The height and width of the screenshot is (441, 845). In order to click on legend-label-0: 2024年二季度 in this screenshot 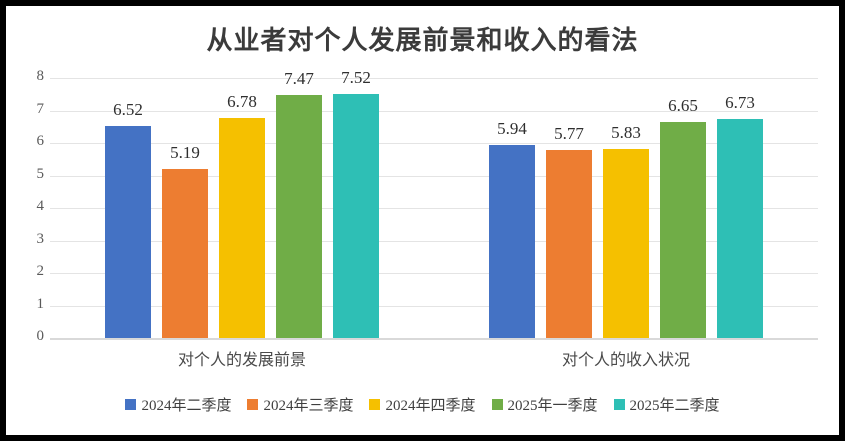, I will do `click(186, 406)`.